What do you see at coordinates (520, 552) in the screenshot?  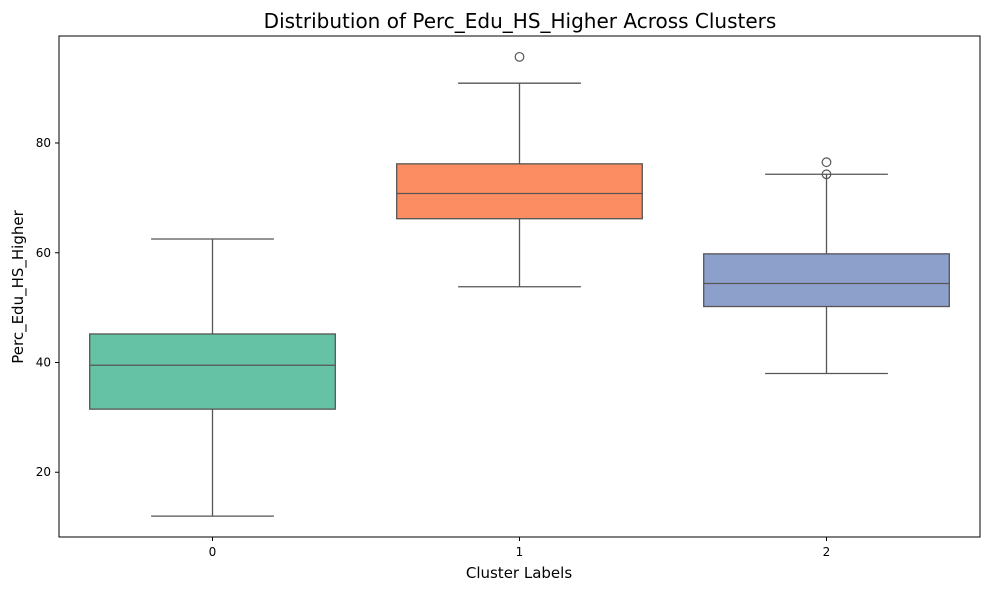 I see `x-tick-label: 1` at bounding box center [520, 552].